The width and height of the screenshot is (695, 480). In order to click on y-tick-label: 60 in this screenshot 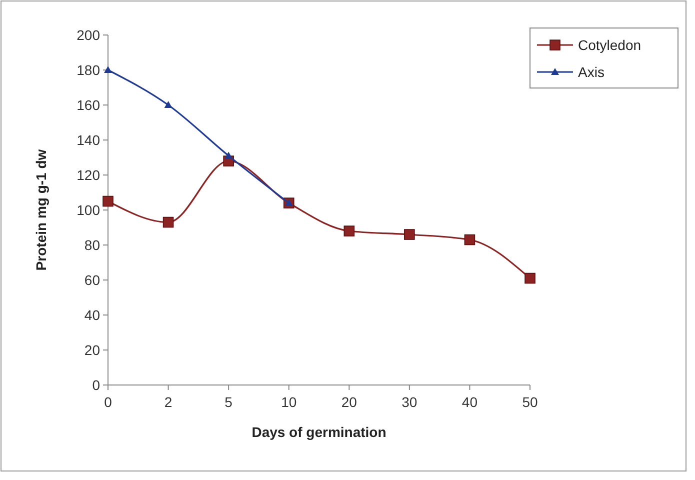, I will do `click(92, 280)`.